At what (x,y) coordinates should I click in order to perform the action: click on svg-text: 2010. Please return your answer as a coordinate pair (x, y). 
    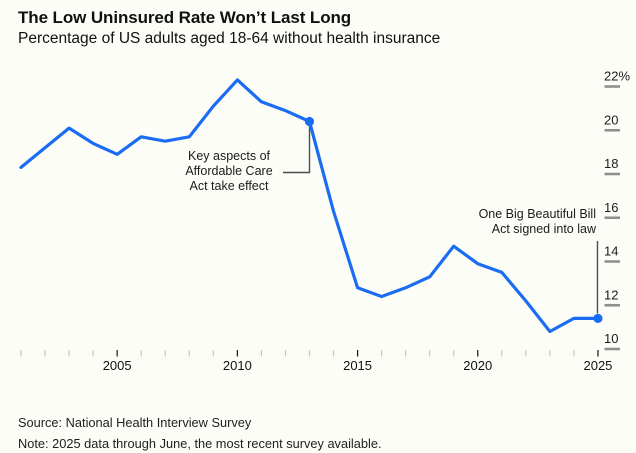
    Looking at the image, I should click on (237, 365).